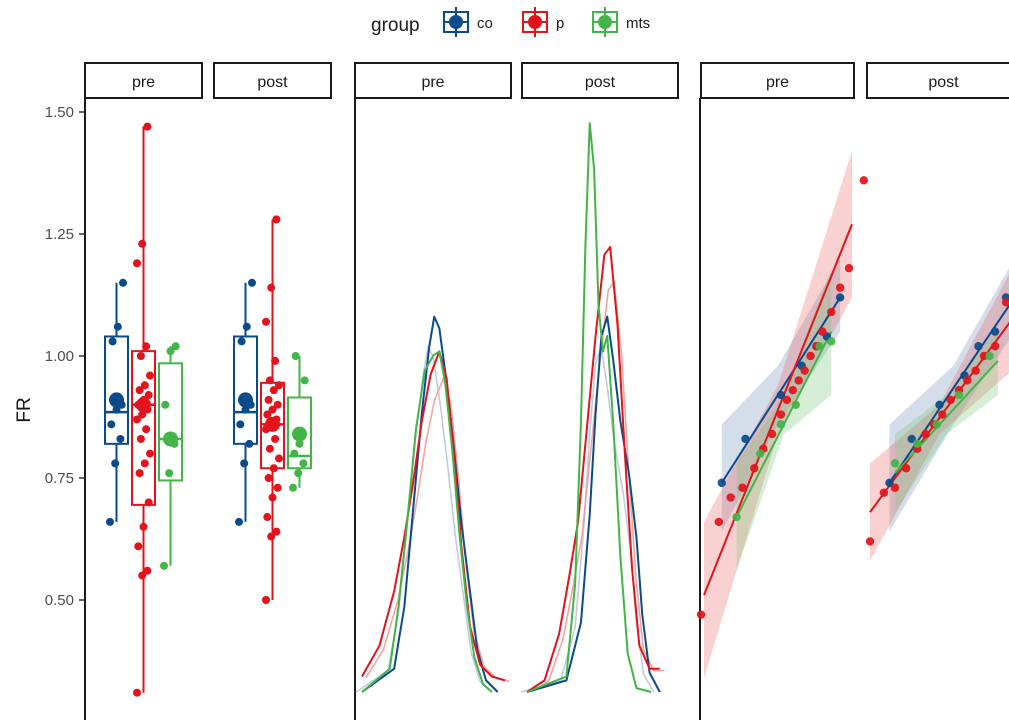 The height and width of the screenshot is (720, 1009). I want to click on legend-item-mts: mts, so click(621, 22).